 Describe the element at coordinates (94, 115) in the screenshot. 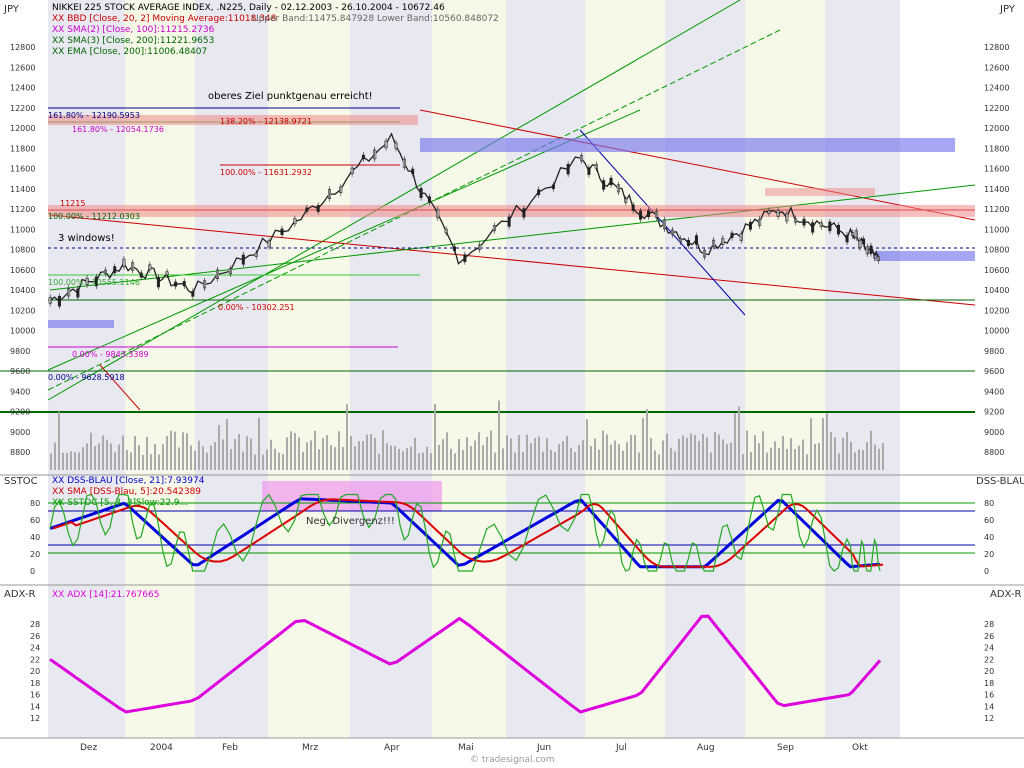

I see `fib-label-1: 161.80% - 12190.5953` at that location.